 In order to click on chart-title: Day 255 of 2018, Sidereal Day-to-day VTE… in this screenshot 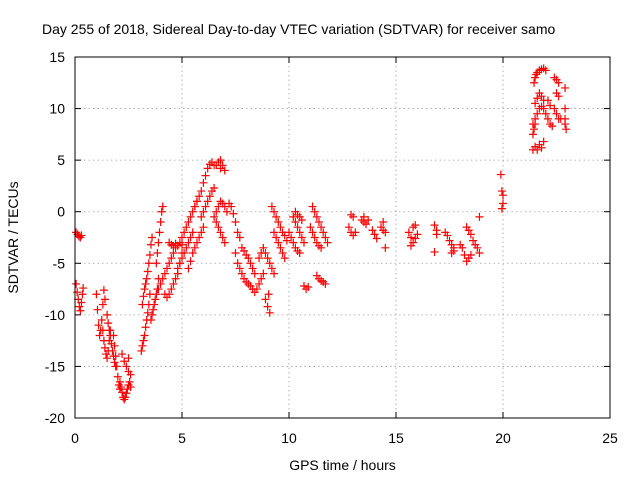, I will do `click(298, 29)`.